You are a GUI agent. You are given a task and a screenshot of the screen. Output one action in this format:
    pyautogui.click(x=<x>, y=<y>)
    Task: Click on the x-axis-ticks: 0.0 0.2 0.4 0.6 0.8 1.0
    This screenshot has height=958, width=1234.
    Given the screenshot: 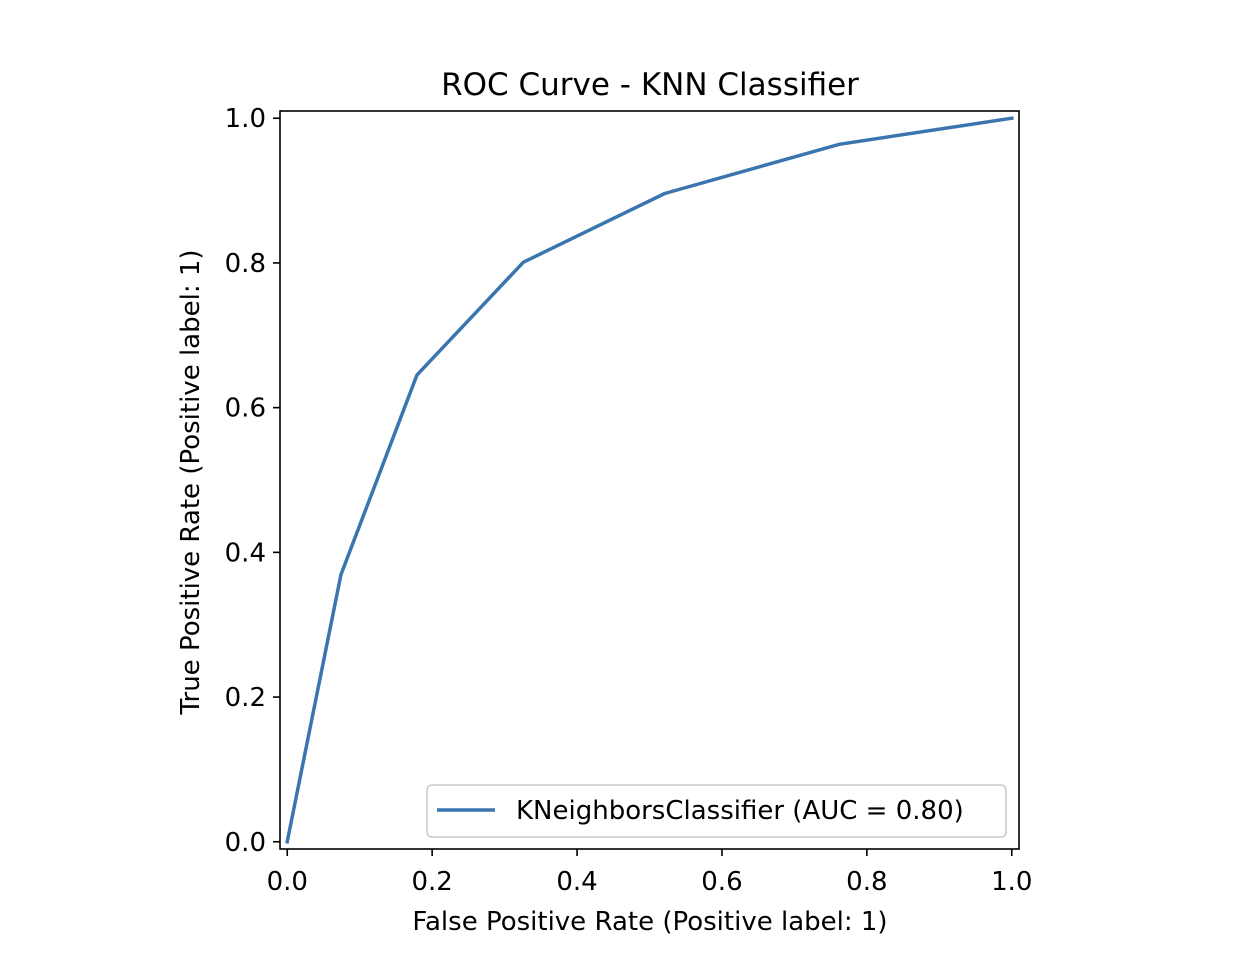 What is the action you would take?
    pyautogui.click(x=649, y=873)
    